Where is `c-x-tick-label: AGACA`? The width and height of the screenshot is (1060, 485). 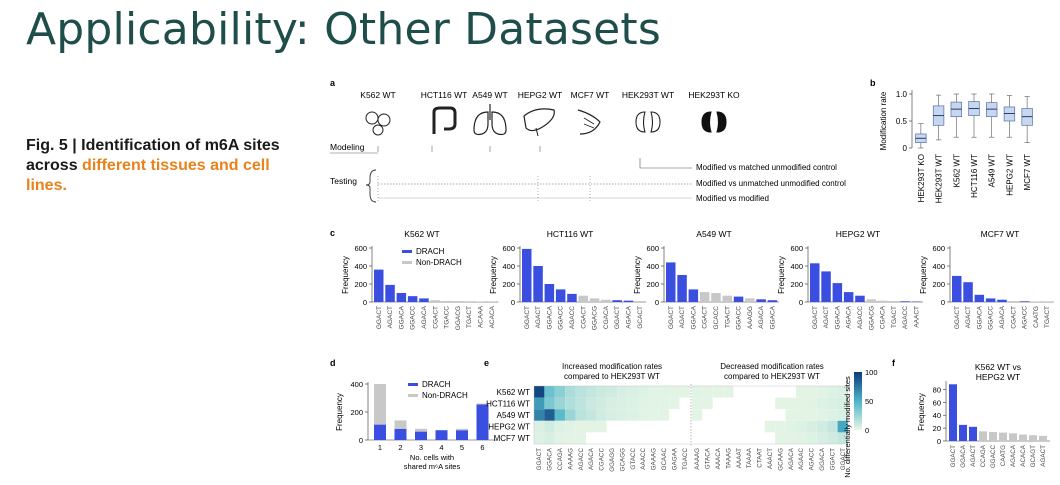
c-x-tick-label: AGACA is located at coordinates (628, 316).